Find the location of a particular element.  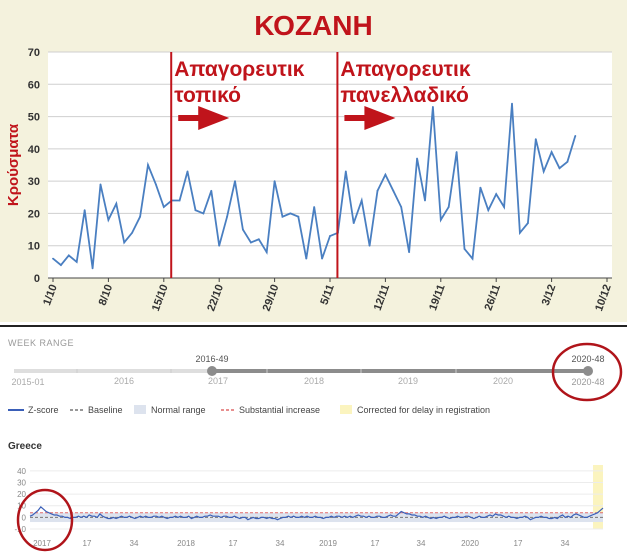

x-tick-label: 8/10 is located at coordinates (106, 295).